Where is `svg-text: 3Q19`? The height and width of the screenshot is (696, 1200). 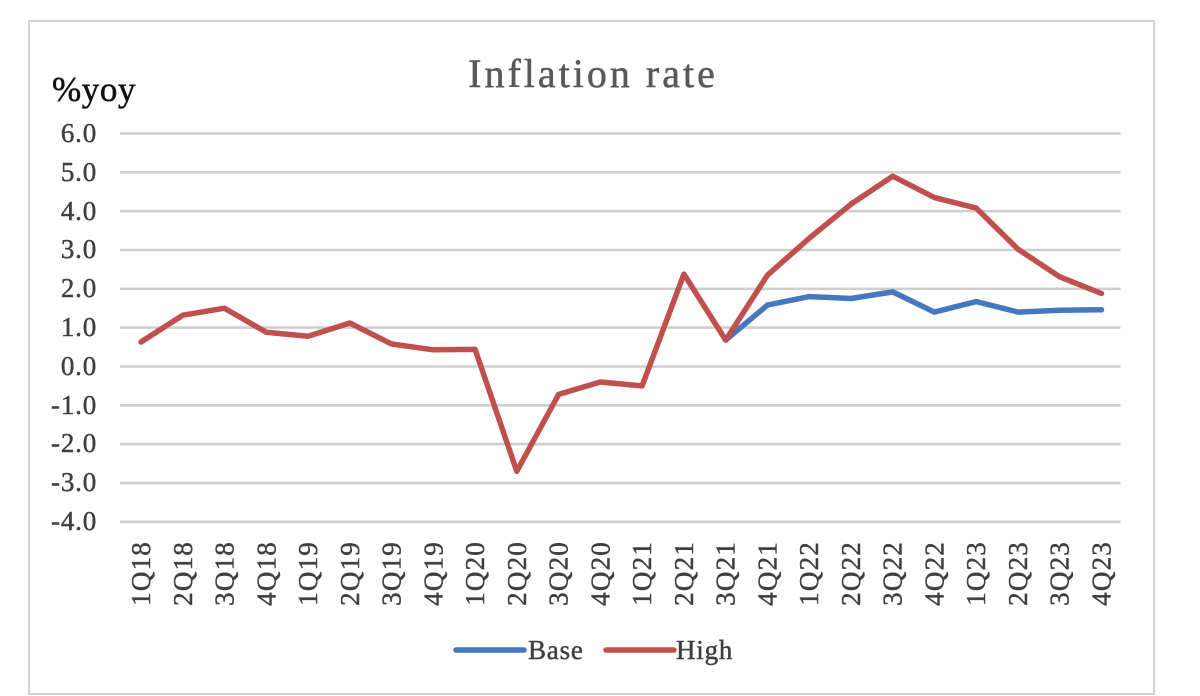 svg-text: 3Q19 is located at coordinates (392, 573).